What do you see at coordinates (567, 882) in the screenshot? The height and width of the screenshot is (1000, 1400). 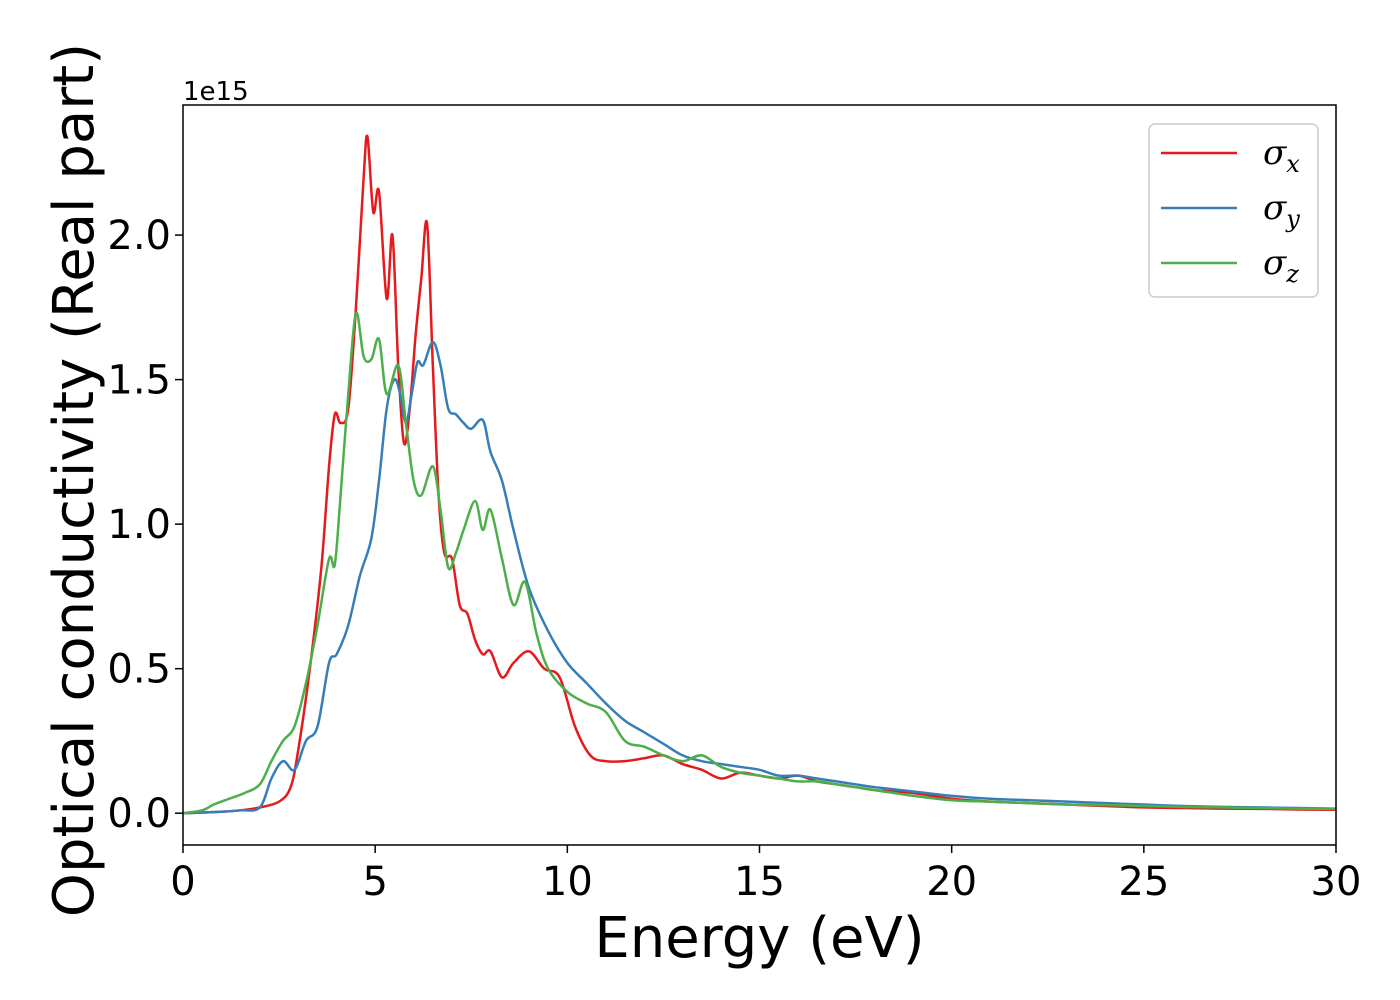 I see `x-tick-label: 10` at bounding box center [567, 882].